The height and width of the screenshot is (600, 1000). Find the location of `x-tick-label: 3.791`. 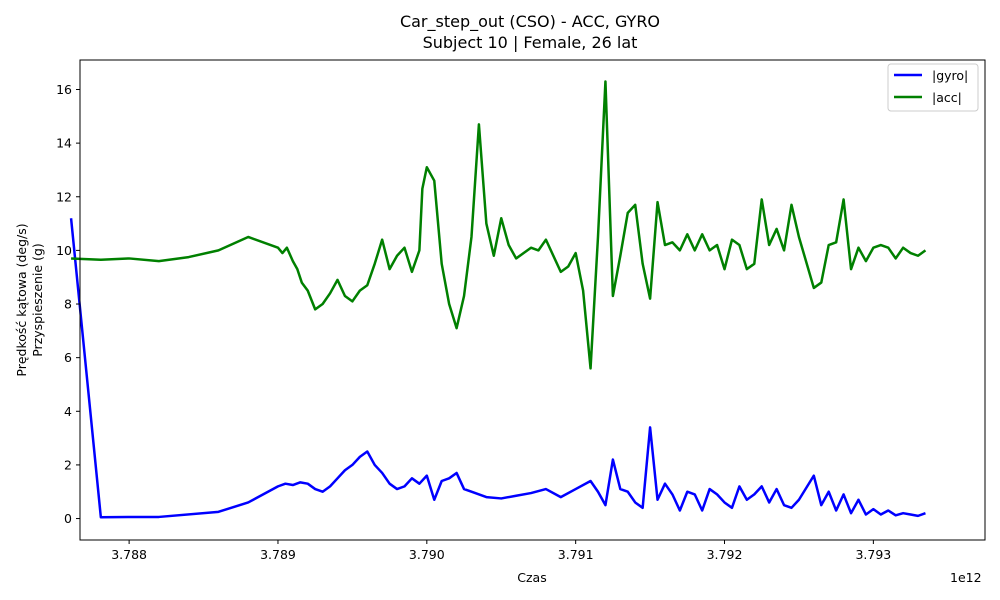

x-tick-label: 3.791 is located at coordinates (576, 554).